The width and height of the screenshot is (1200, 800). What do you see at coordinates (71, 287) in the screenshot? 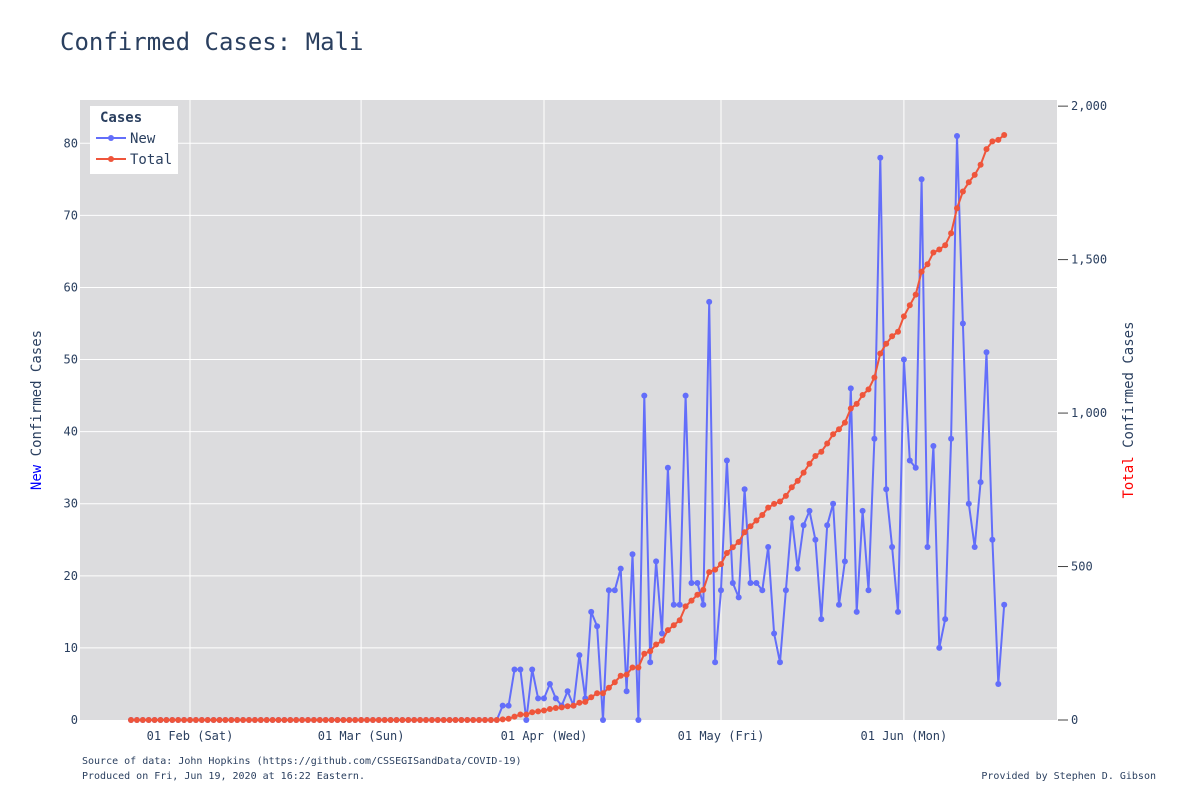
I see `left-tick-label: 60` at bounding box center [71, 287].